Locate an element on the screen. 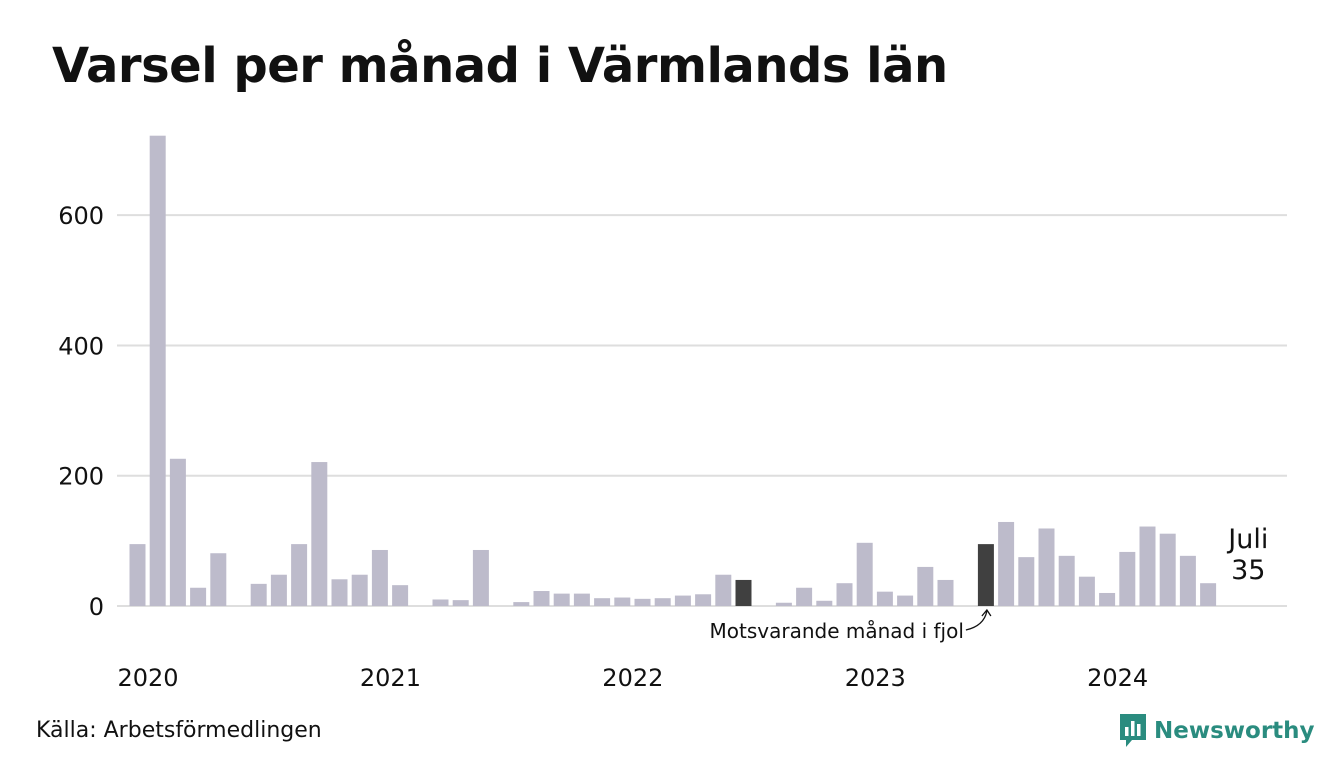  annotation-arrow is located at coordinates (976, 620).